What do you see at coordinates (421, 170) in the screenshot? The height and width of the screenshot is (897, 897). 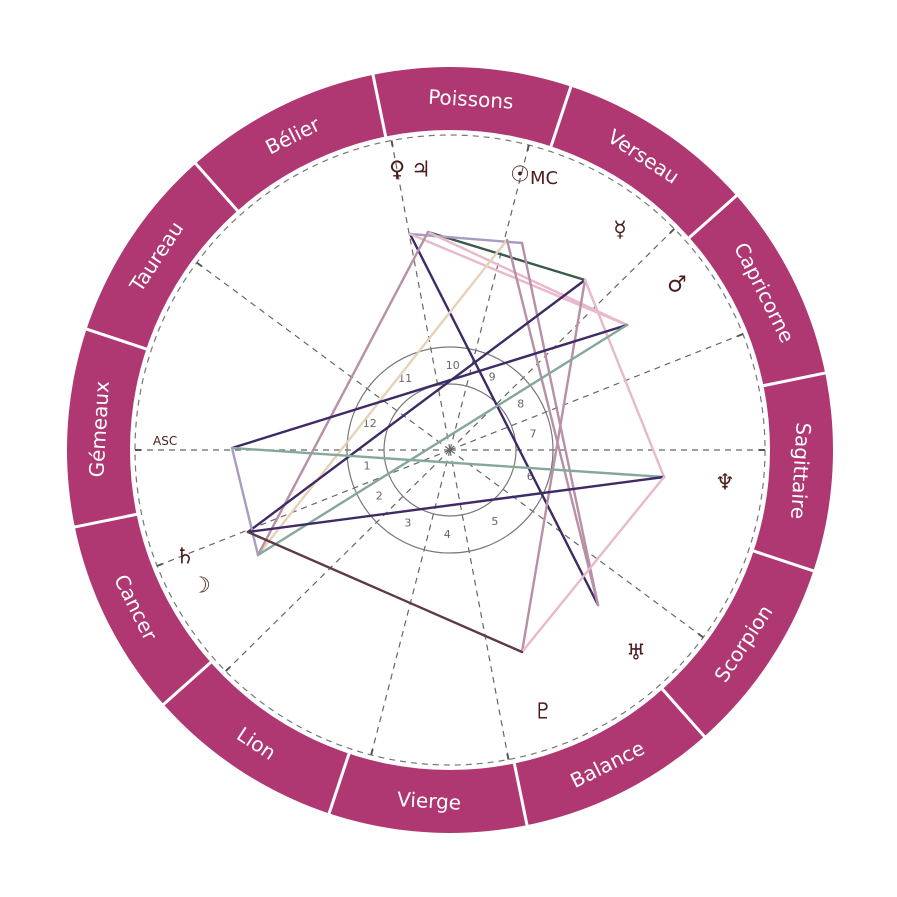 I see `jupiter-icon: ♃` at bounding box center [421, 170].